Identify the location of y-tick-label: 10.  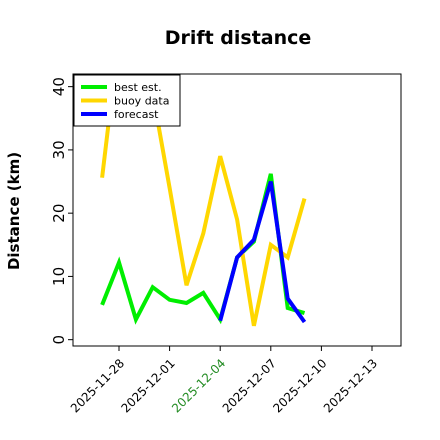
(59, 276).